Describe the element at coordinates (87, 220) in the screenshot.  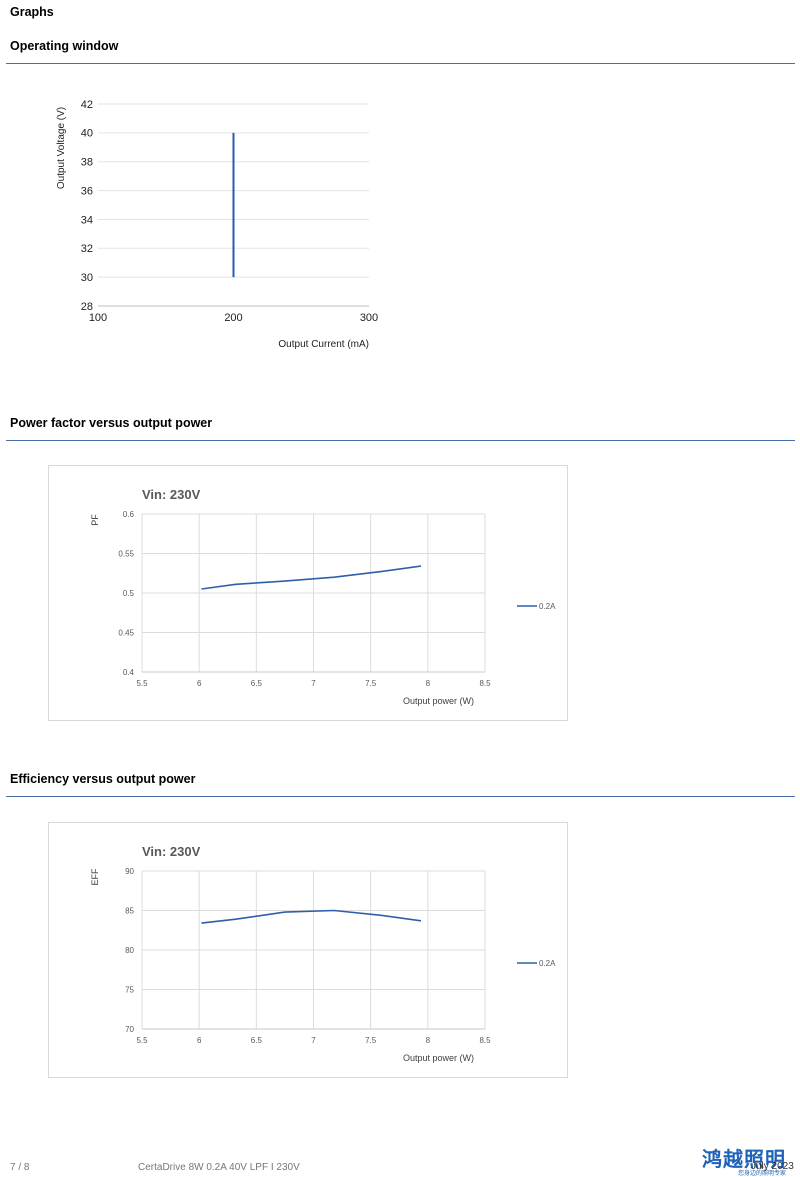
I see `y-tick-label: 34` at that location.